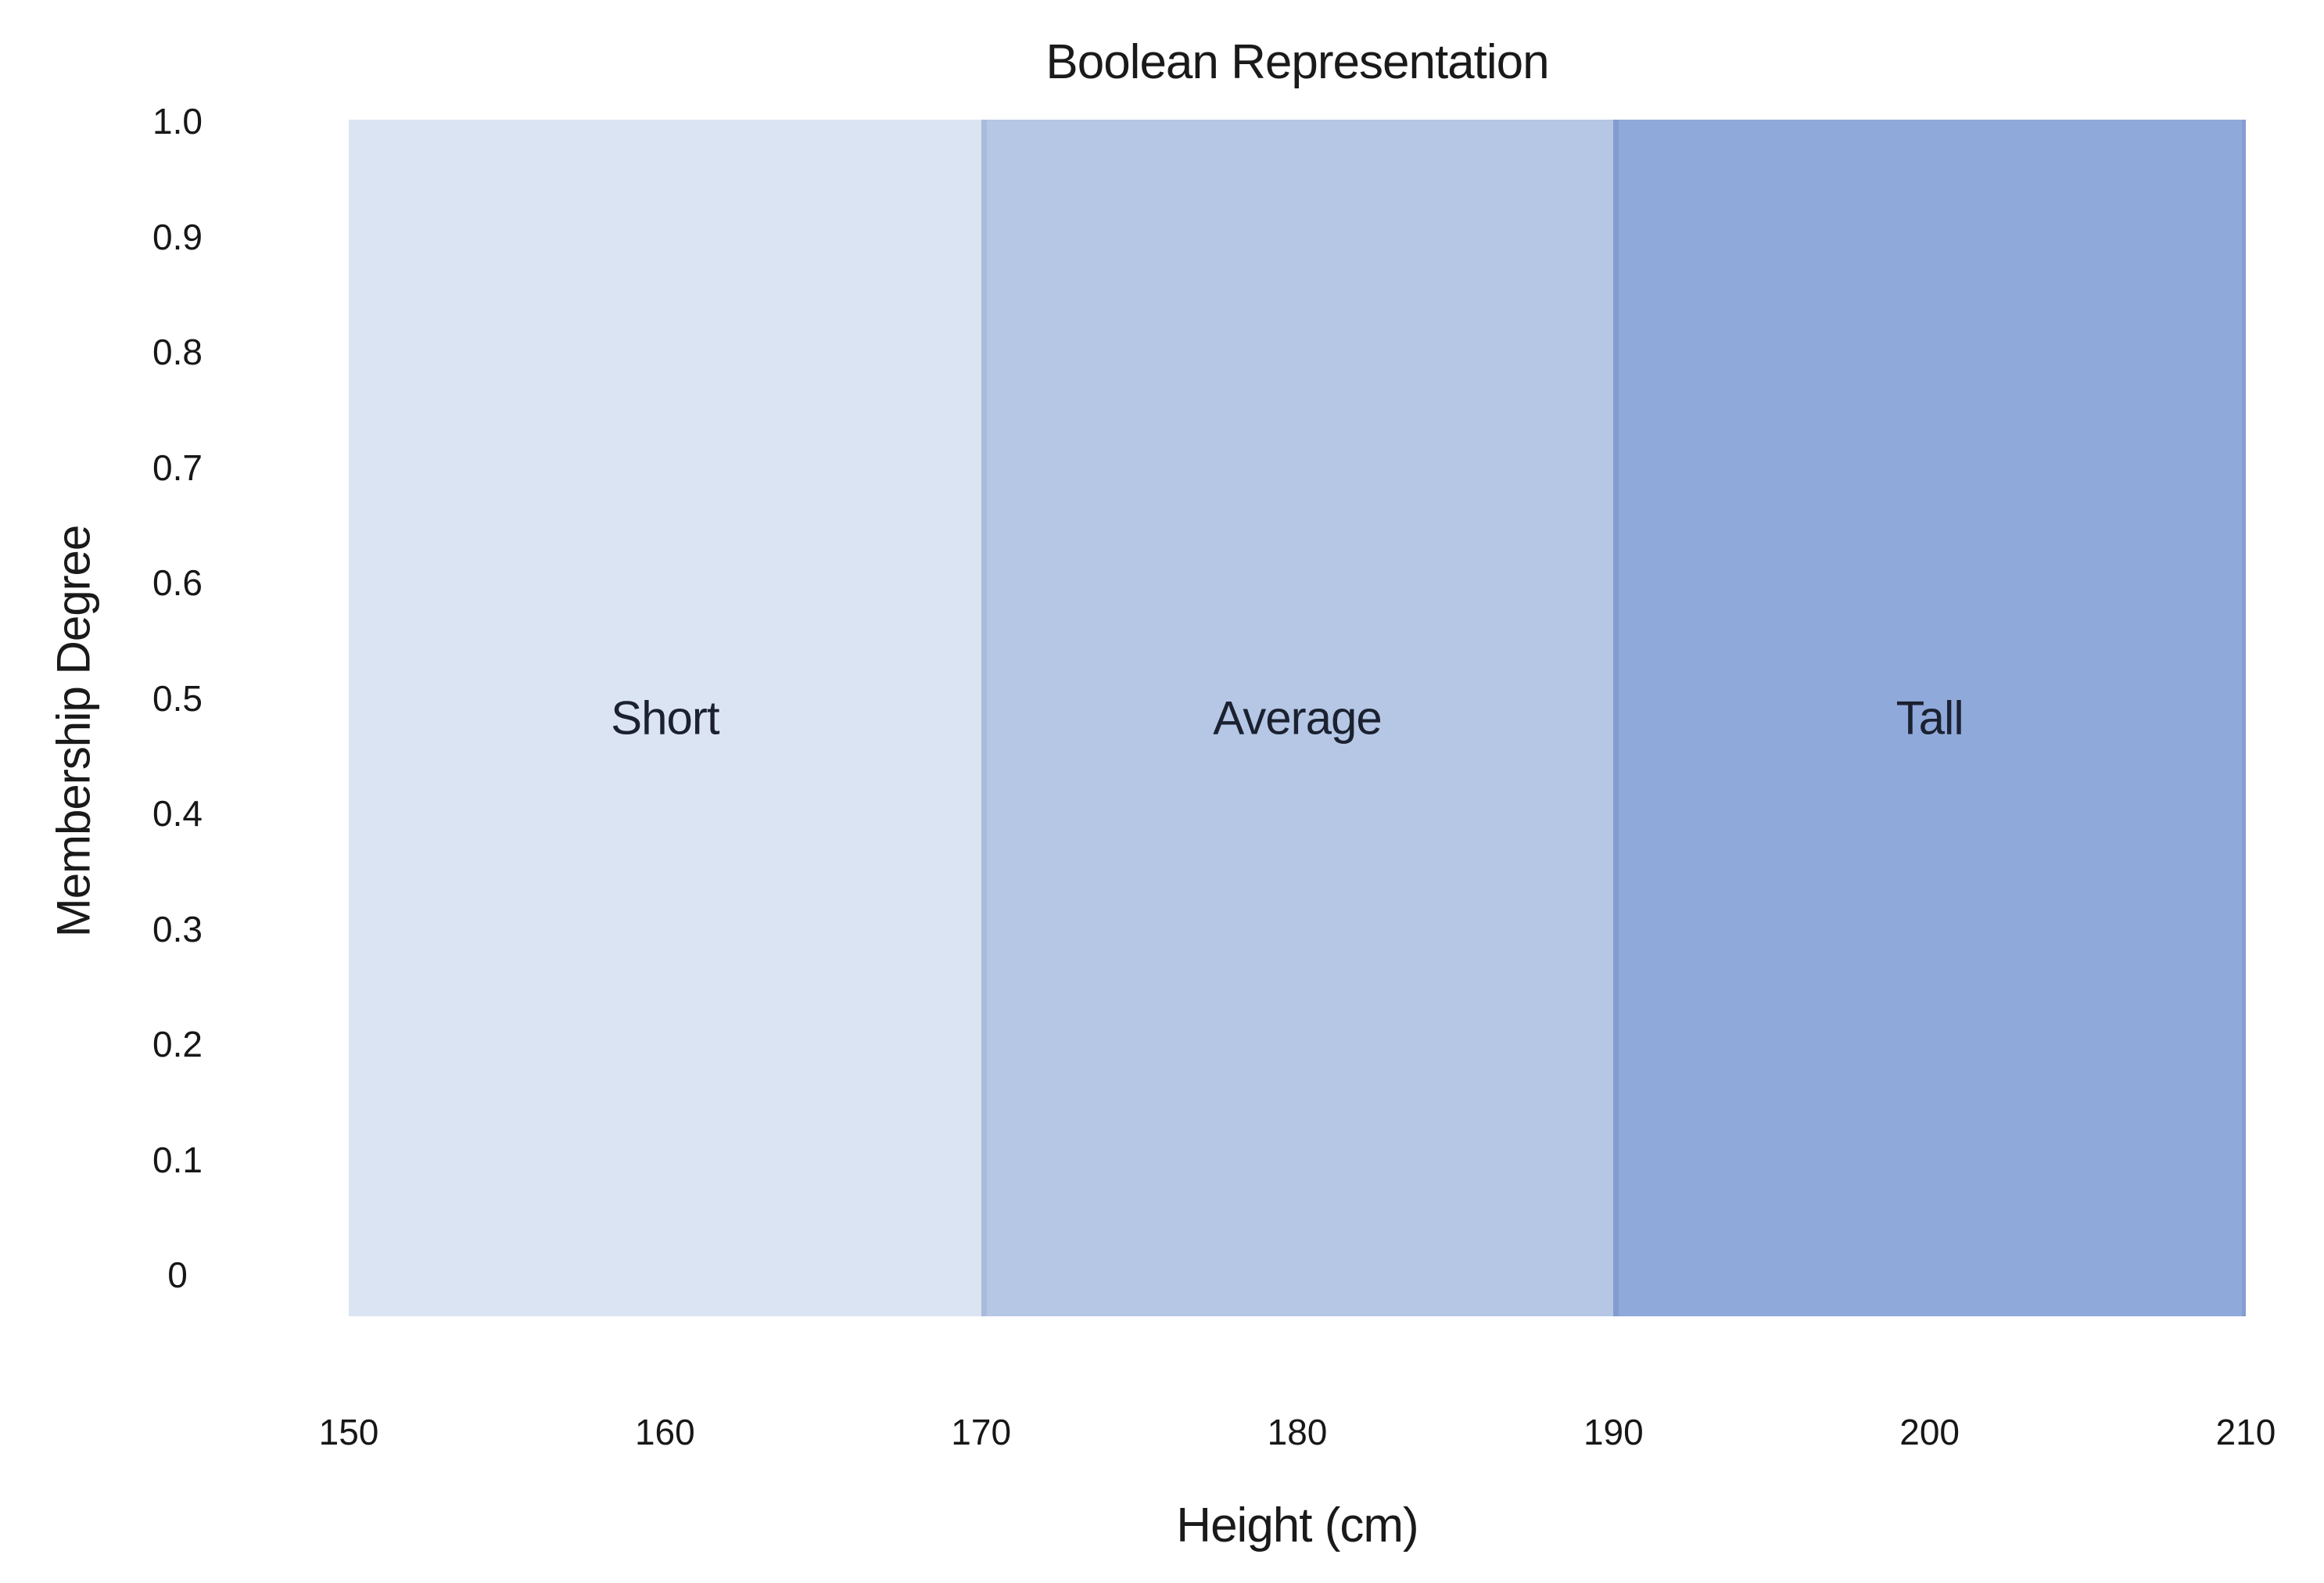 Image resolution: width=2324 pixels, height=1583 pixels. Describe the element at coordinates (177, 1275) in the screenshot. I see `y-tick-label: 0` at that location.